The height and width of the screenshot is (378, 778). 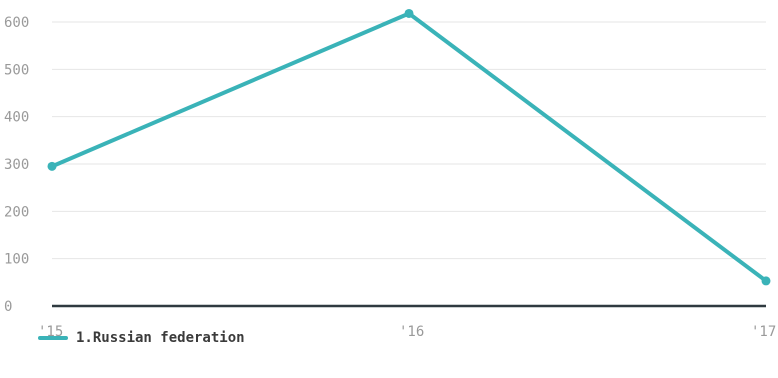 What do you see at coordinates (16, 23) in the screenshot?
I see `y-tick-label: 600` at bounding box center [16, 23].